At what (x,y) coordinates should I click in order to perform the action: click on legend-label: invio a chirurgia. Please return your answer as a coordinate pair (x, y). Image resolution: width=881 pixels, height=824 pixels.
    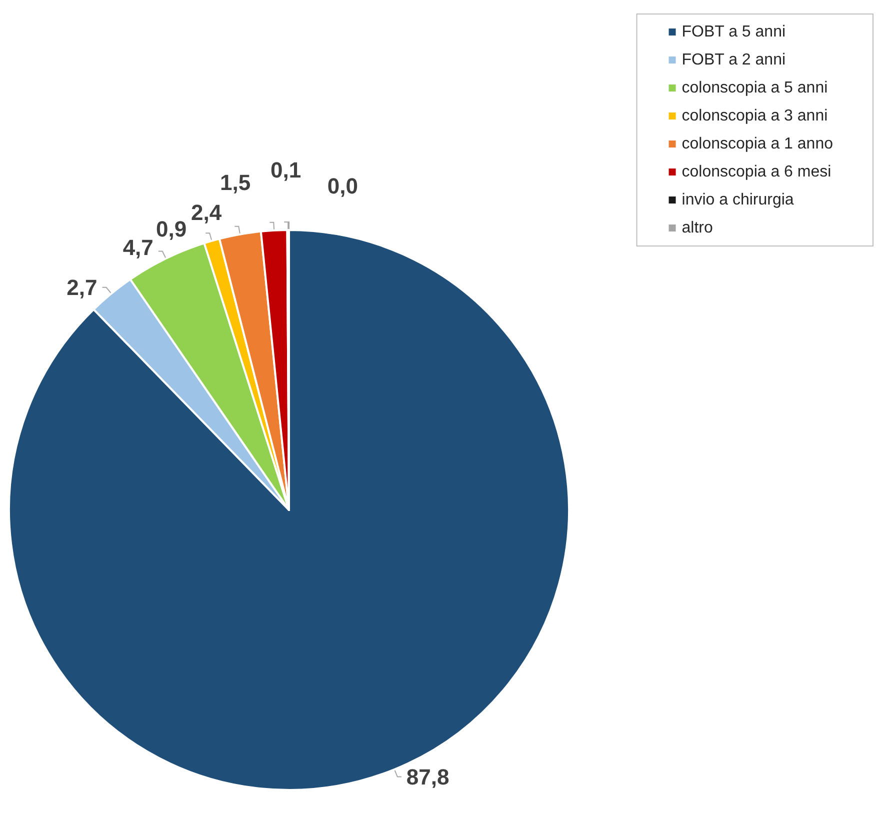
    Looking at the image, I should click on (738, 200).